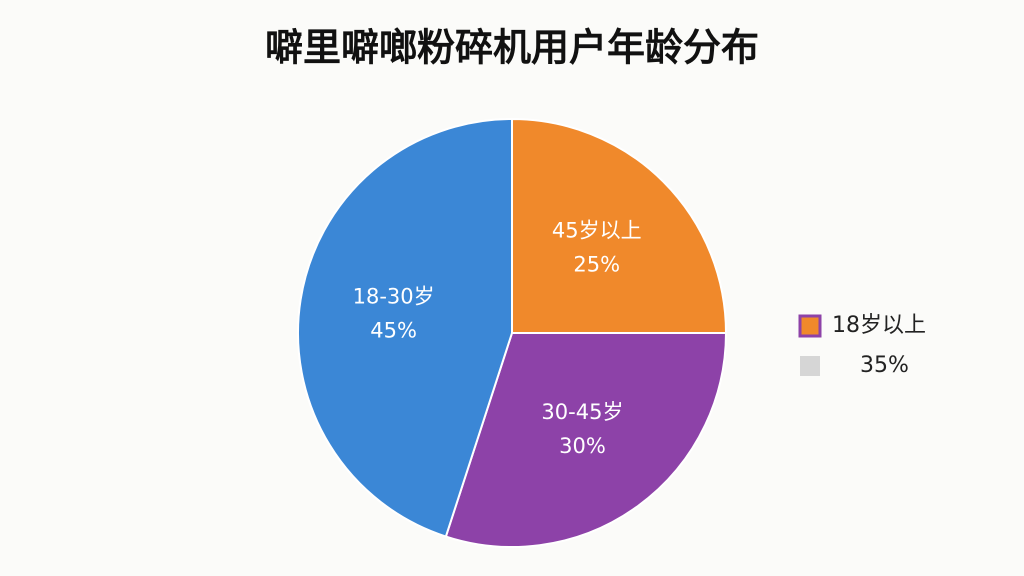 The height and width of the screenshot is (576, 1024). I want to click on slice-label: 45岁以上, so click(597, 230).